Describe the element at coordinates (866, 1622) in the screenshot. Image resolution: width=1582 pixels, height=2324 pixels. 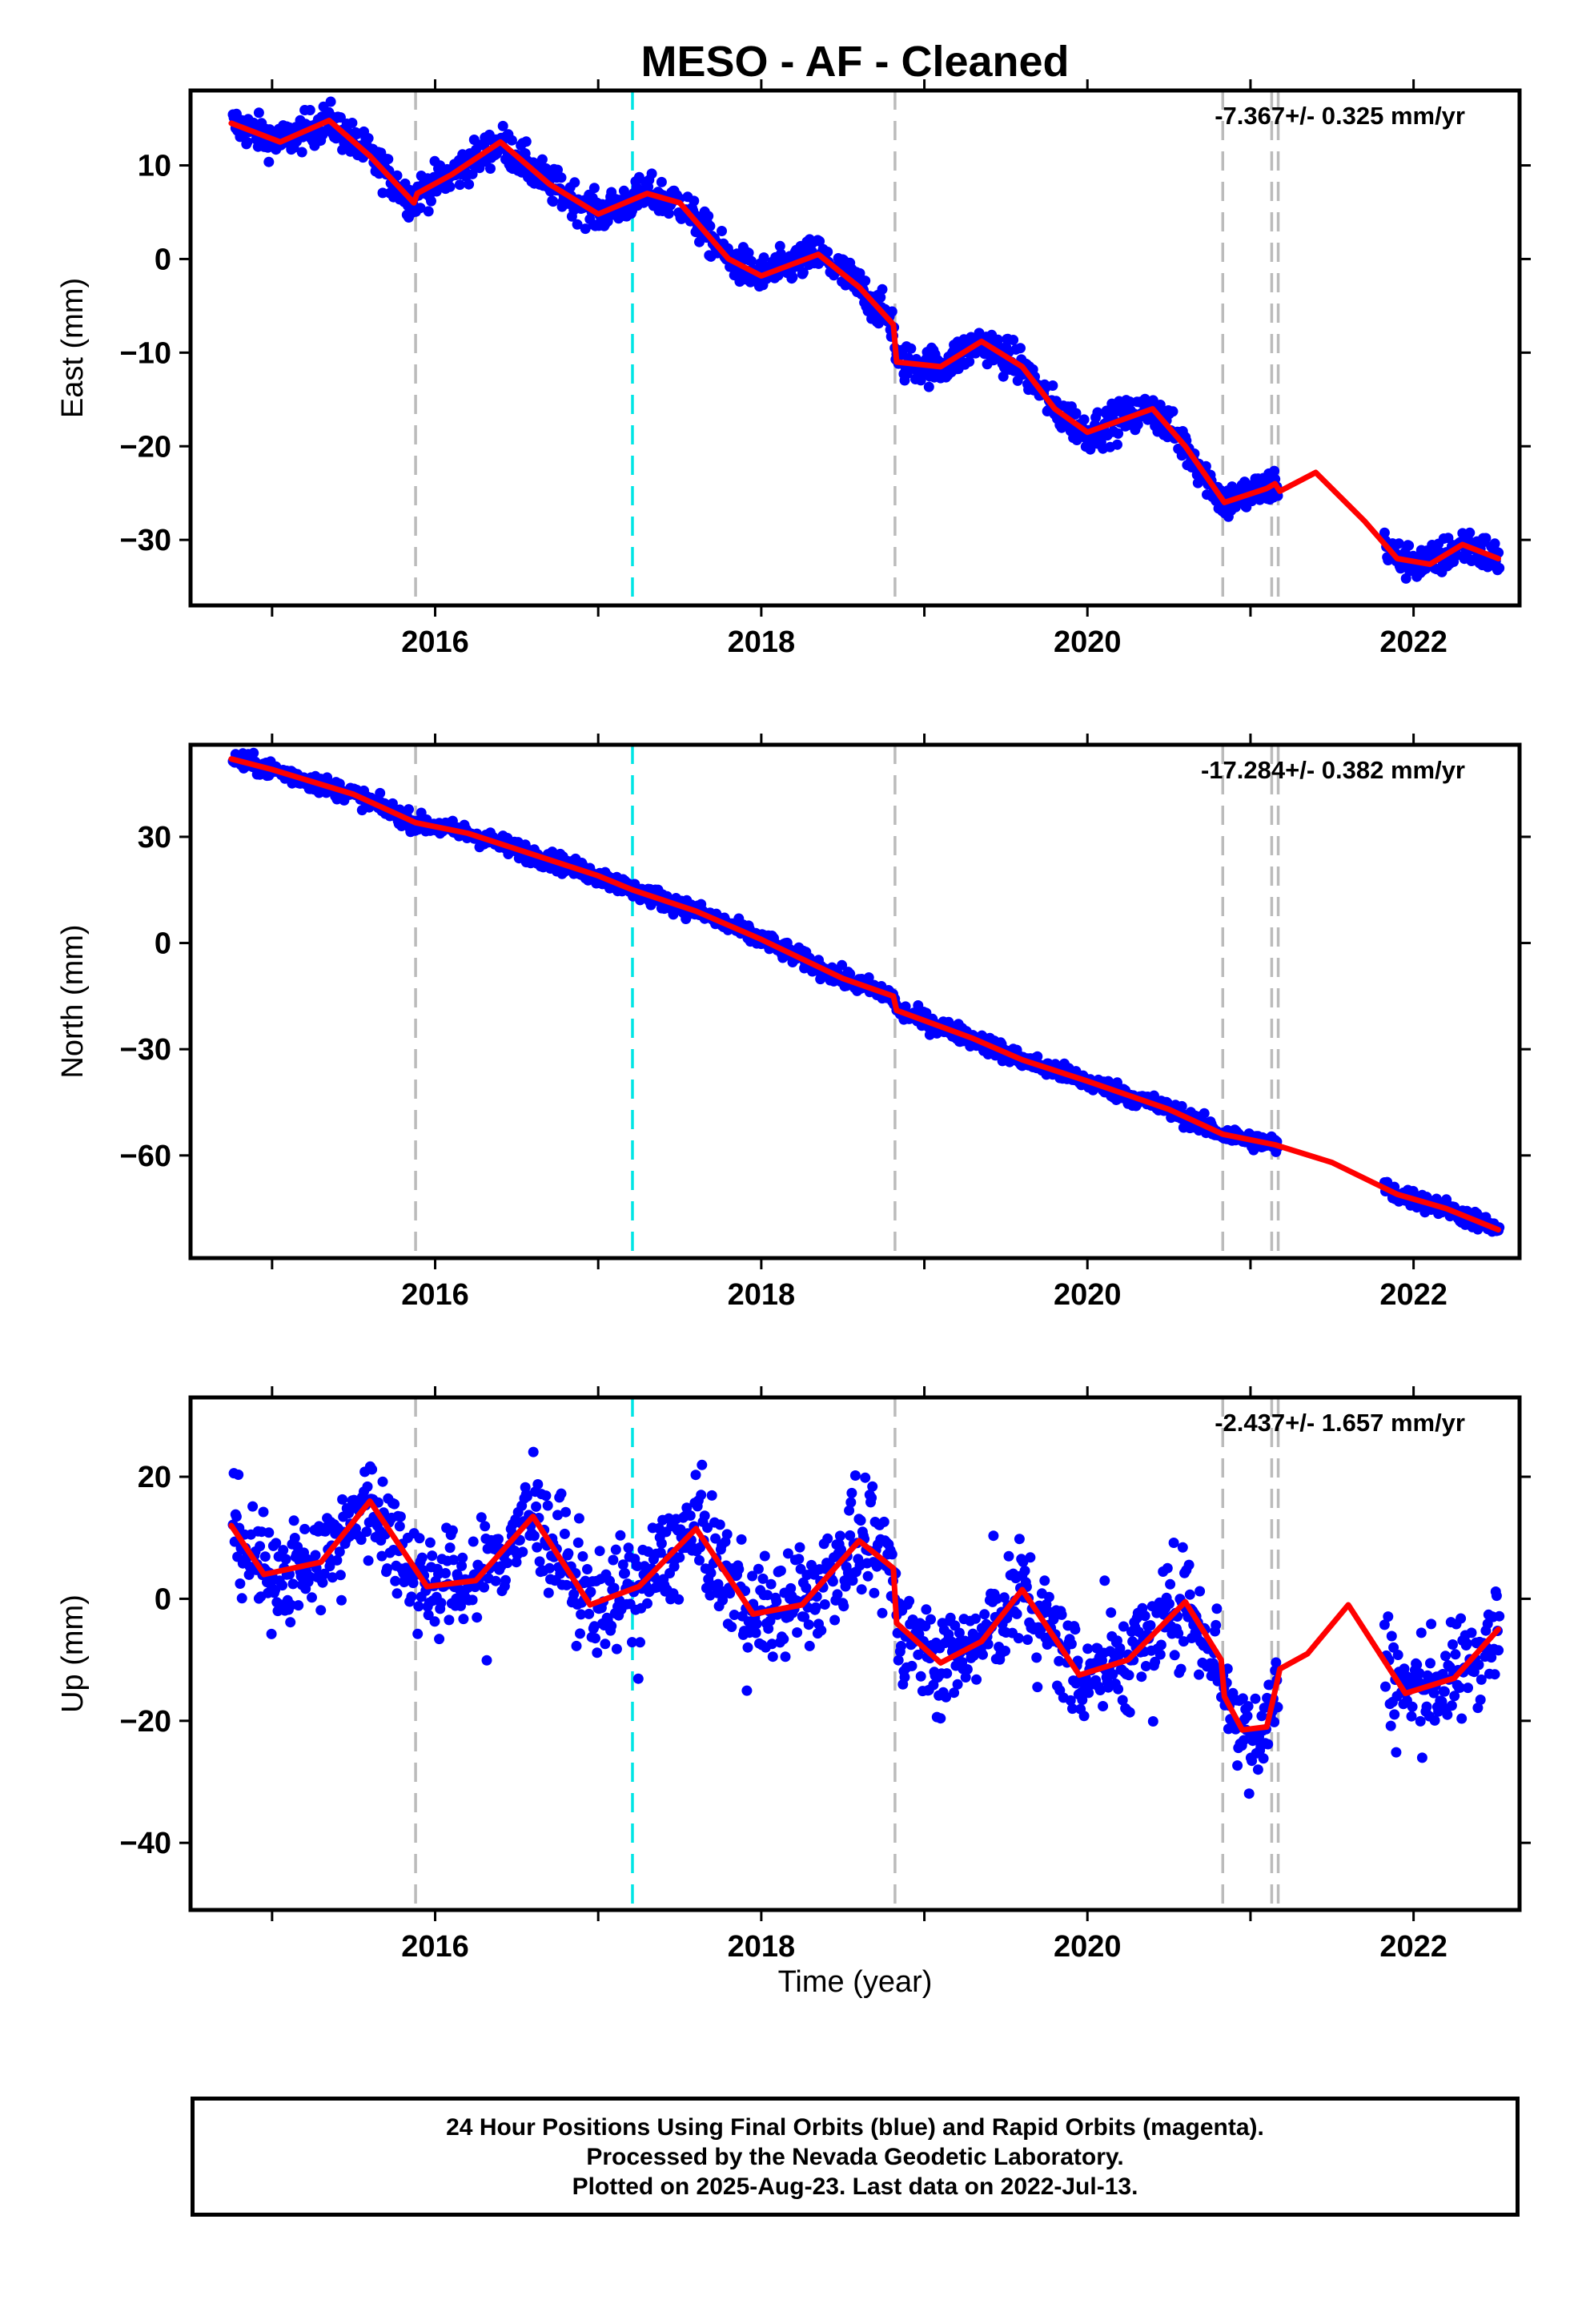
I see `observed-points` at that location.